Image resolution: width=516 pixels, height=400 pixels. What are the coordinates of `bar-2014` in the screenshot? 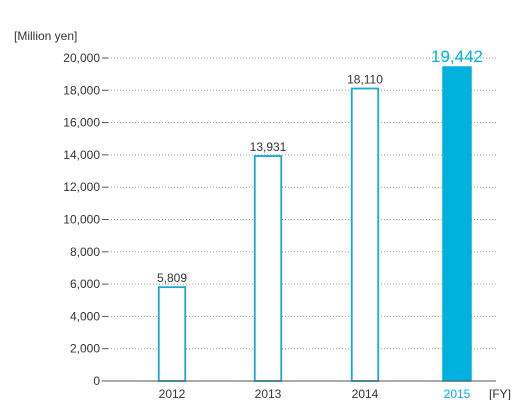 It's located at (365, 234).